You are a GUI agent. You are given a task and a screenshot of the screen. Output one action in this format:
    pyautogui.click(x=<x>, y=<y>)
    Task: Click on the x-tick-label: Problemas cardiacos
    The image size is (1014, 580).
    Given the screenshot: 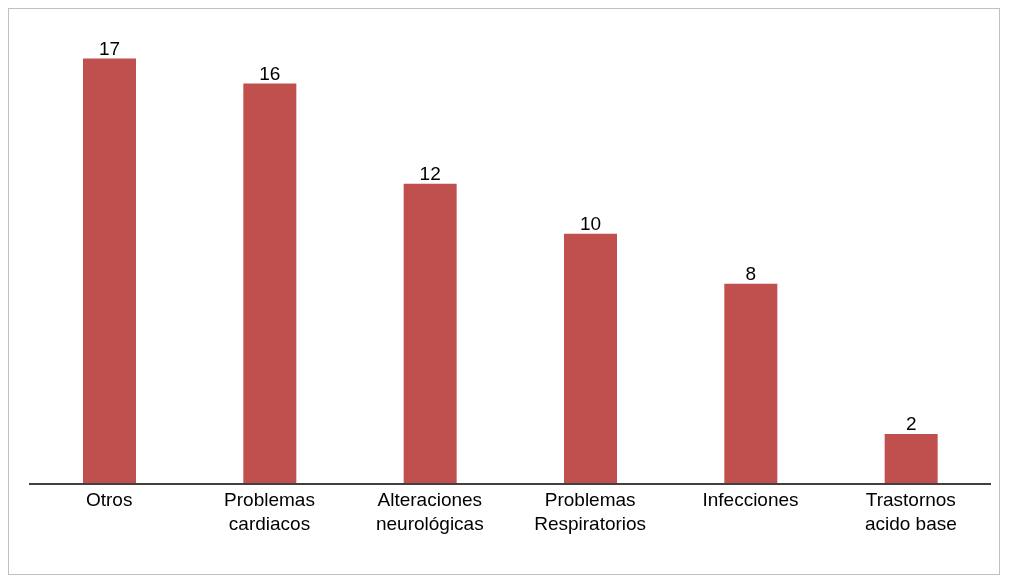 What is the action you would take?
    pyautogui.click(x=269, y=511)
    